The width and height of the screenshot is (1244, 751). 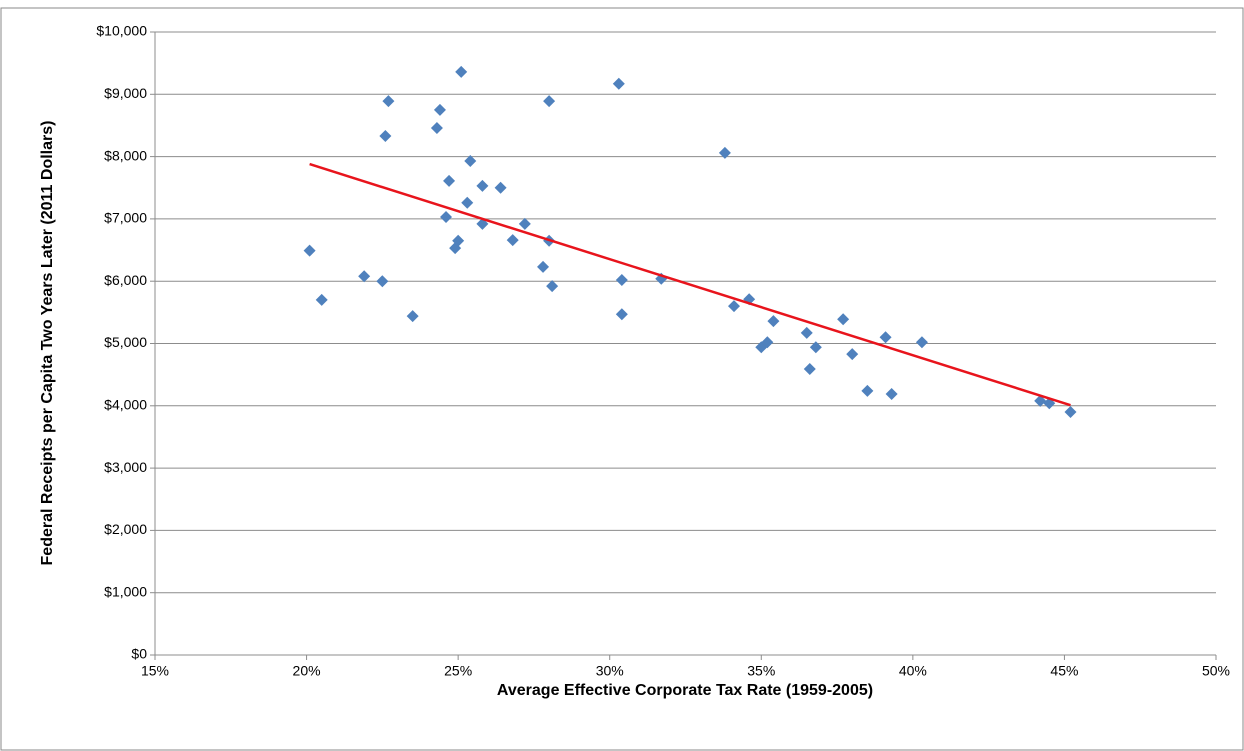 I want to click on x-tick-label: 15%, so click(x=155, y=671).